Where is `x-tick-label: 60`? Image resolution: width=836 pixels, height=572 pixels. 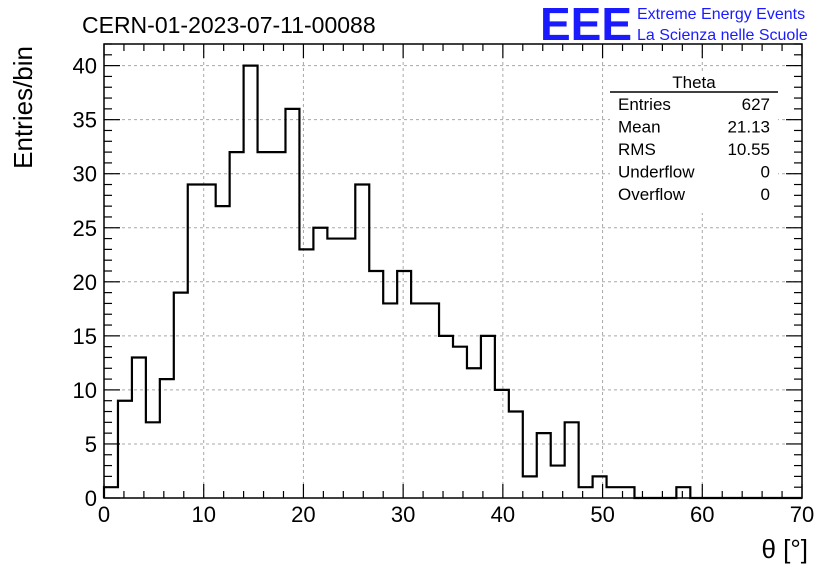
x-tick-label: 60 is located at coordinates (702, 514).